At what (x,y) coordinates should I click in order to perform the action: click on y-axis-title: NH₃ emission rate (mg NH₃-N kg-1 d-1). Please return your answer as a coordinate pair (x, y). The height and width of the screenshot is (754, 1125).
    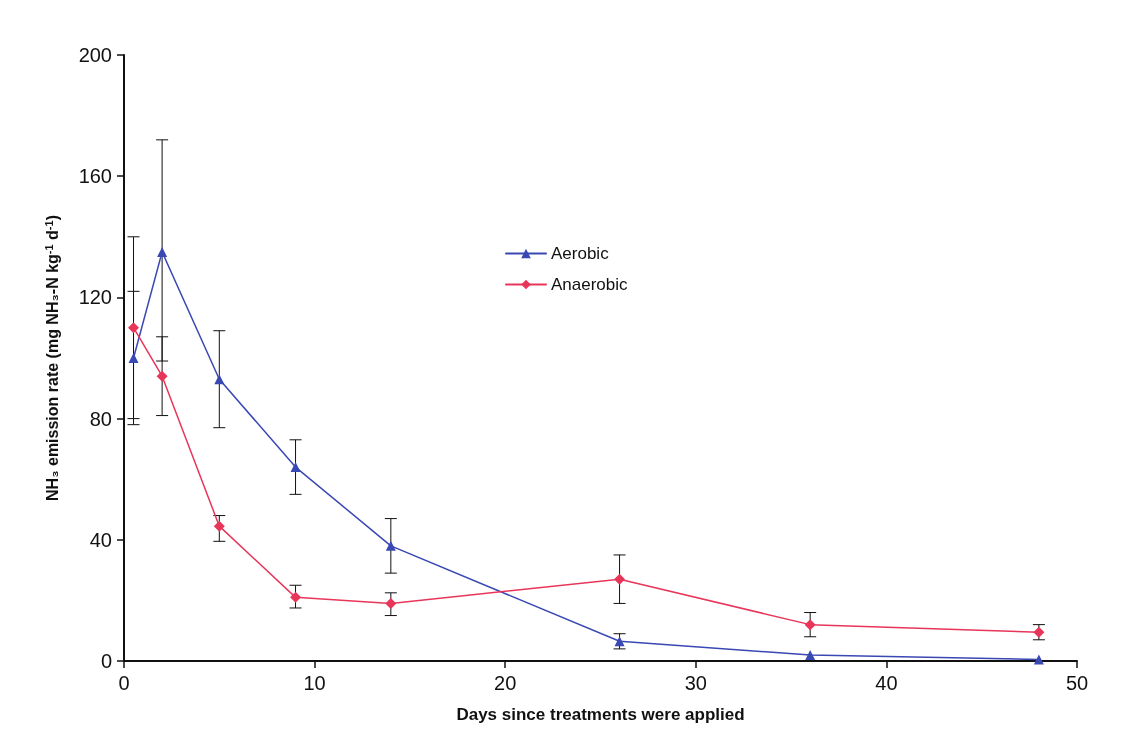
    Looking at the image, I should click on (51, 358).